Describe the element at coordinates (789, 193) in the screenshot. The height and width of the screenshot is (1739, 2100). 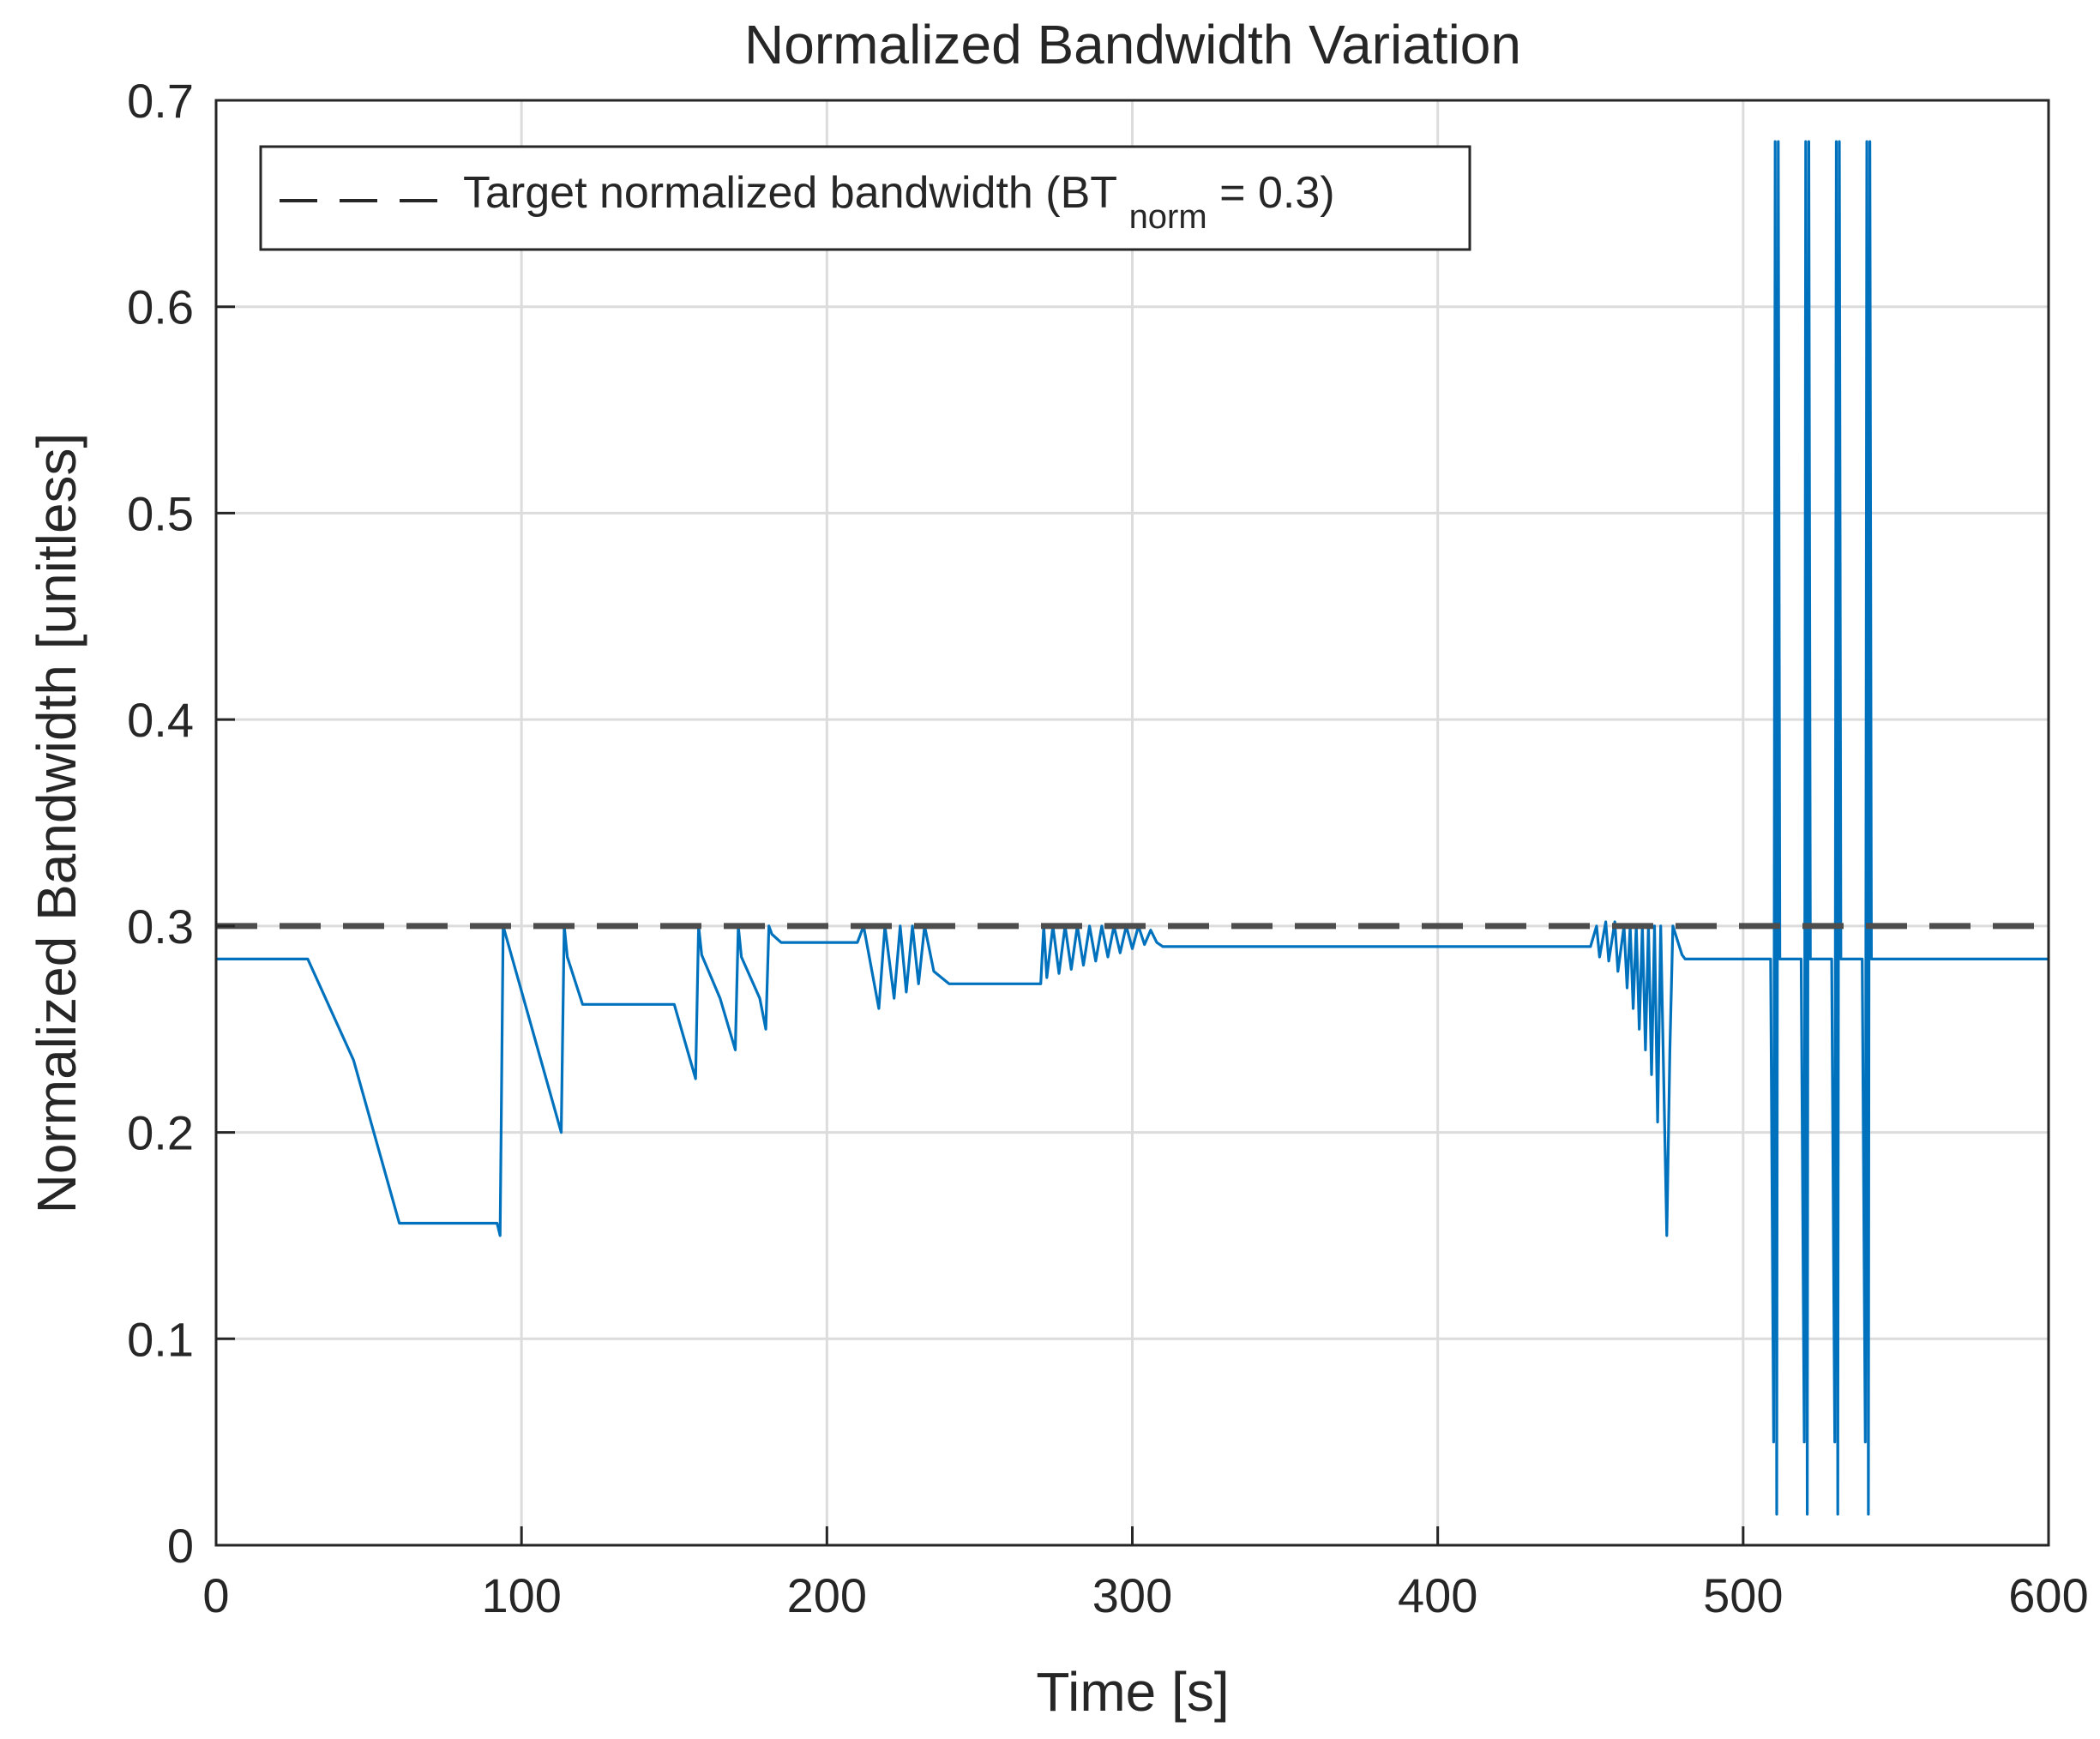
I see `legend-label-main: Target normalized bandwidth (BT` at that location.